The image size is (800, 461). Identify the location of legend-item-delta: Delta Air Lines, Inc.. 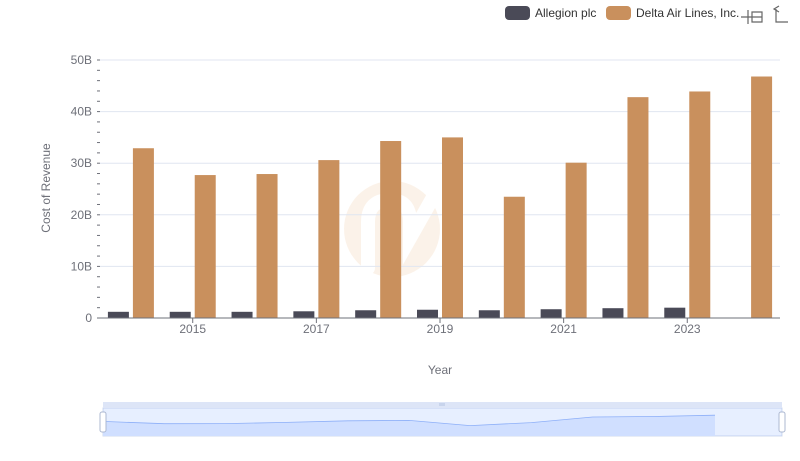
(672, 13).